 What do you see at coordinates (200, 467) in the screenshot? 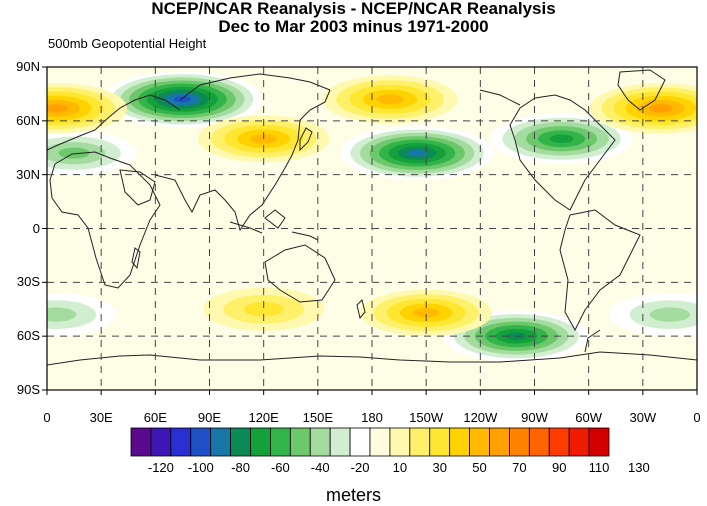
I see `colorbar-label: -100` at bounding box center [200, 467].